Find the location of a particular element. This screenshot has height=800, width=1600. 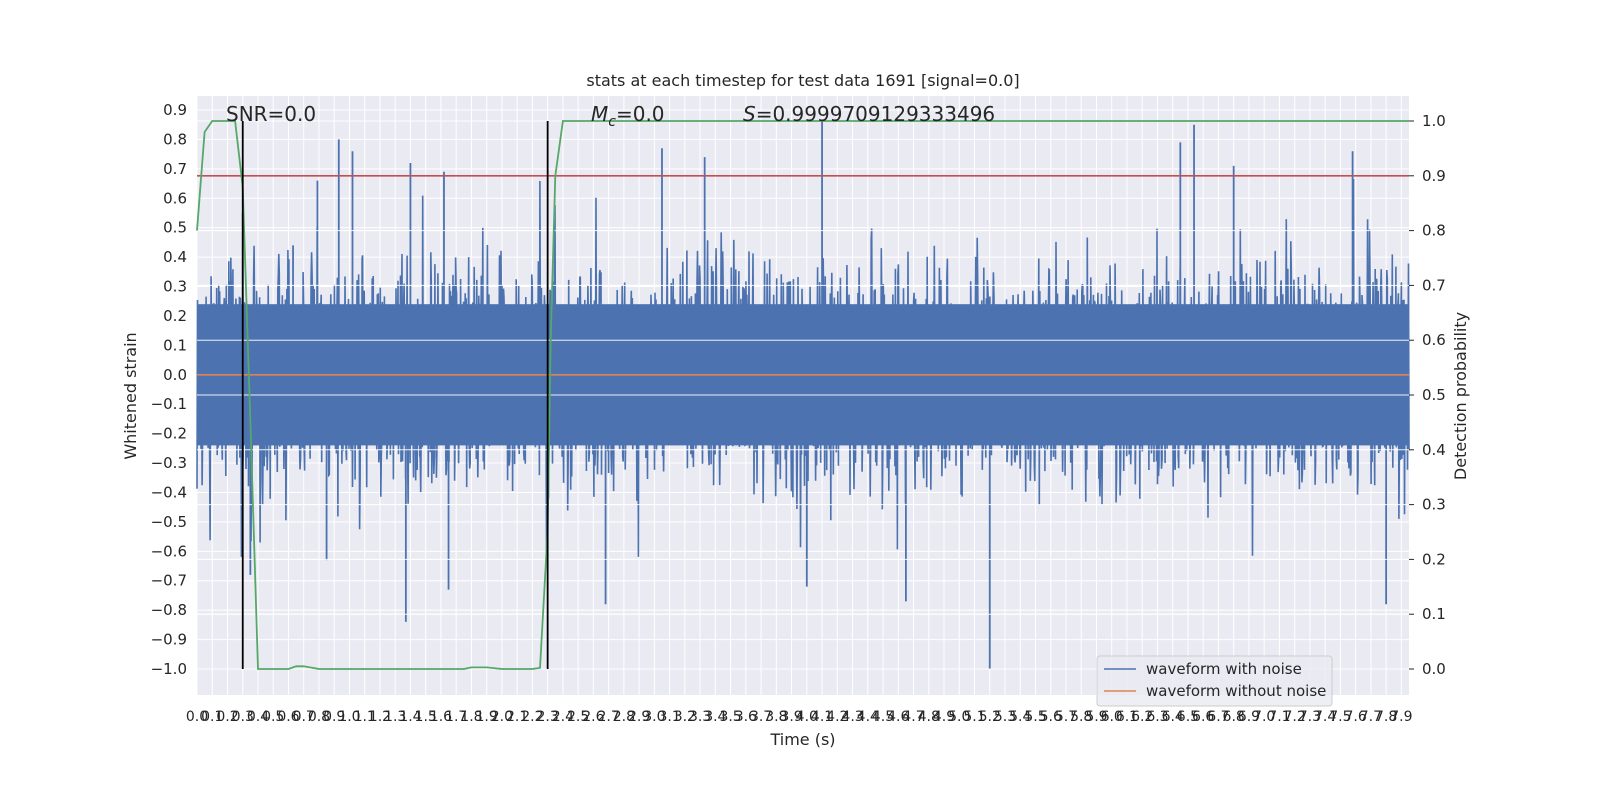

y-right-axis-label: Detection probability is located at coordinates (1460, 396).